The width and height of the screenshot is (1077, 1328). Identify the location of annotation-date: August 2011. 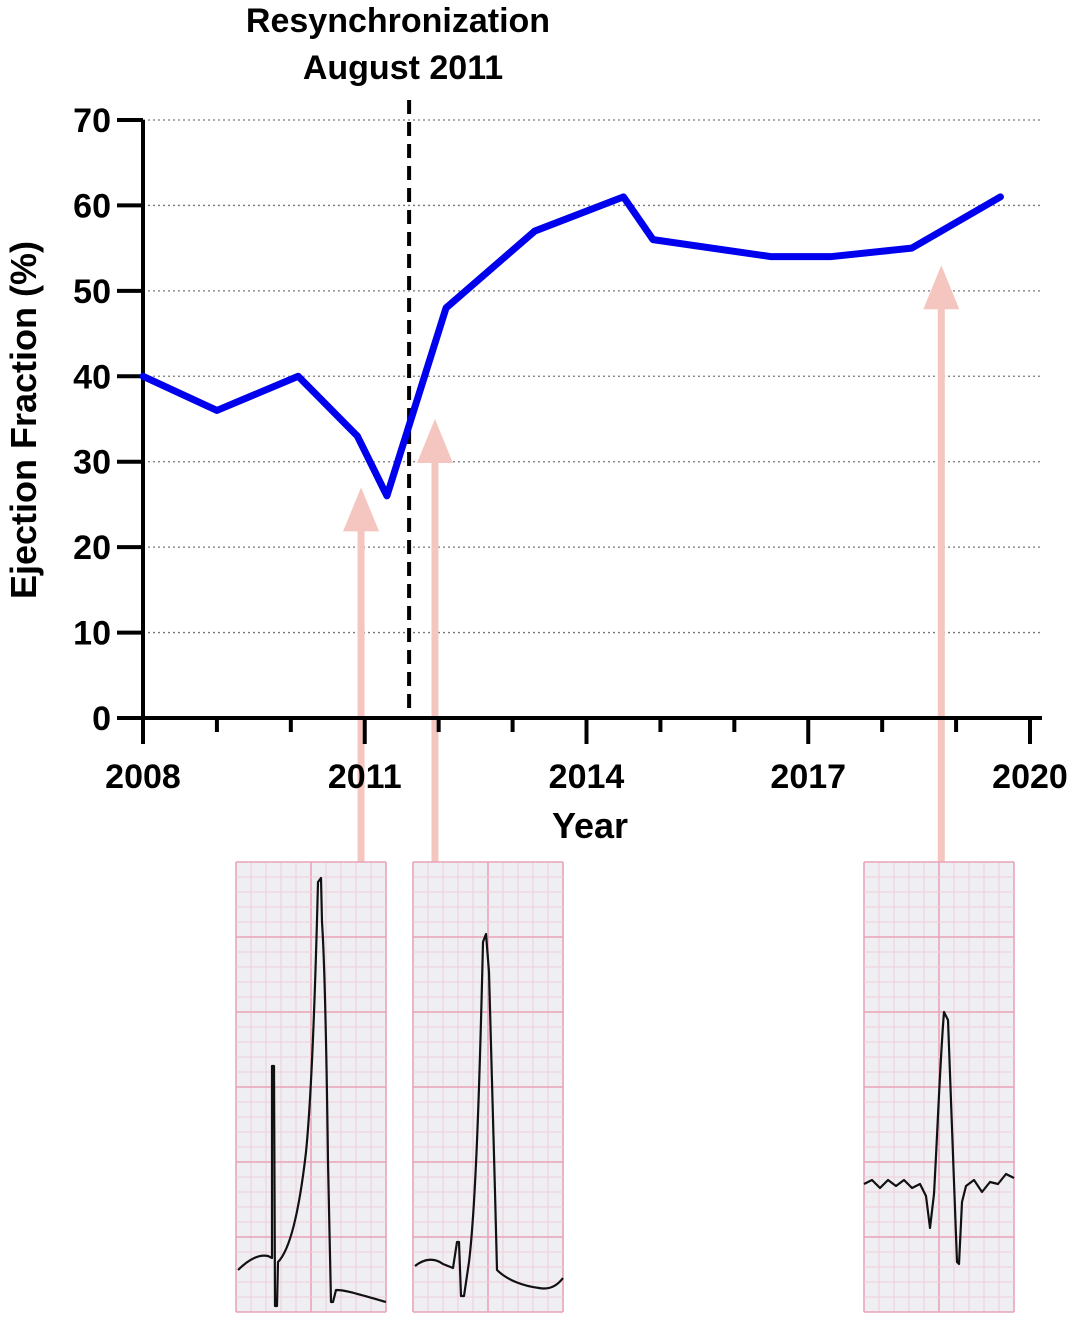
(403, 68).